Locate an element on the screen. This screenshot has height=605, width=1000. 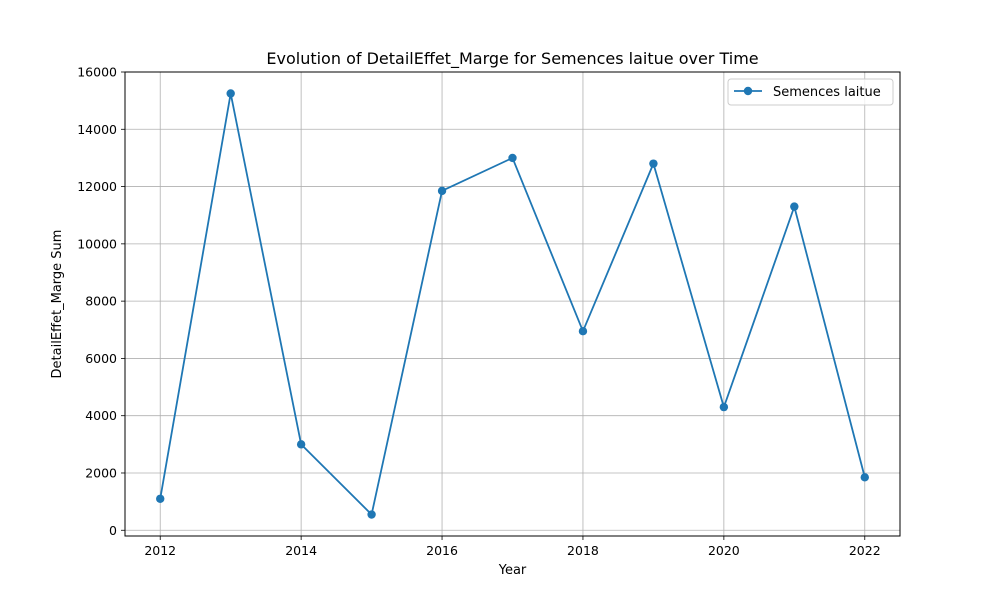
legend: Semences laitue is located at coordinates (810, 92).